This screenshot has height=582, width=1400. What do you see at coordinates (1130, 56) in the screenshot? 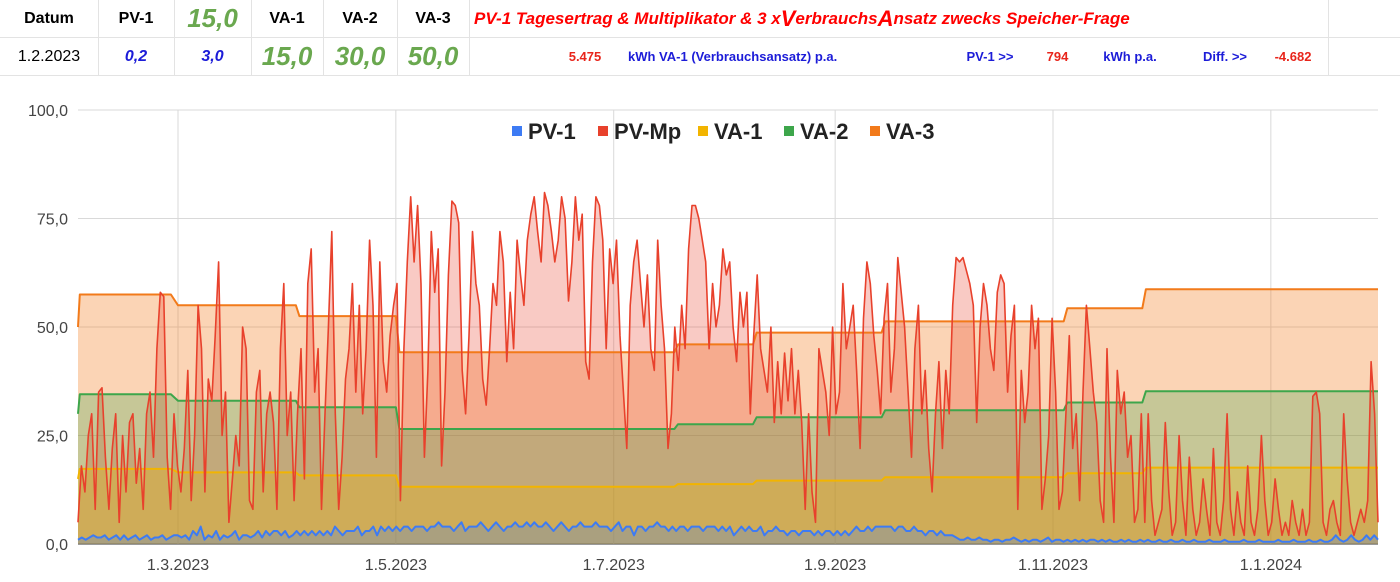
I see `pv1-kwh-label-cell: kWh p.a.` at bounding box center [1130, 56].